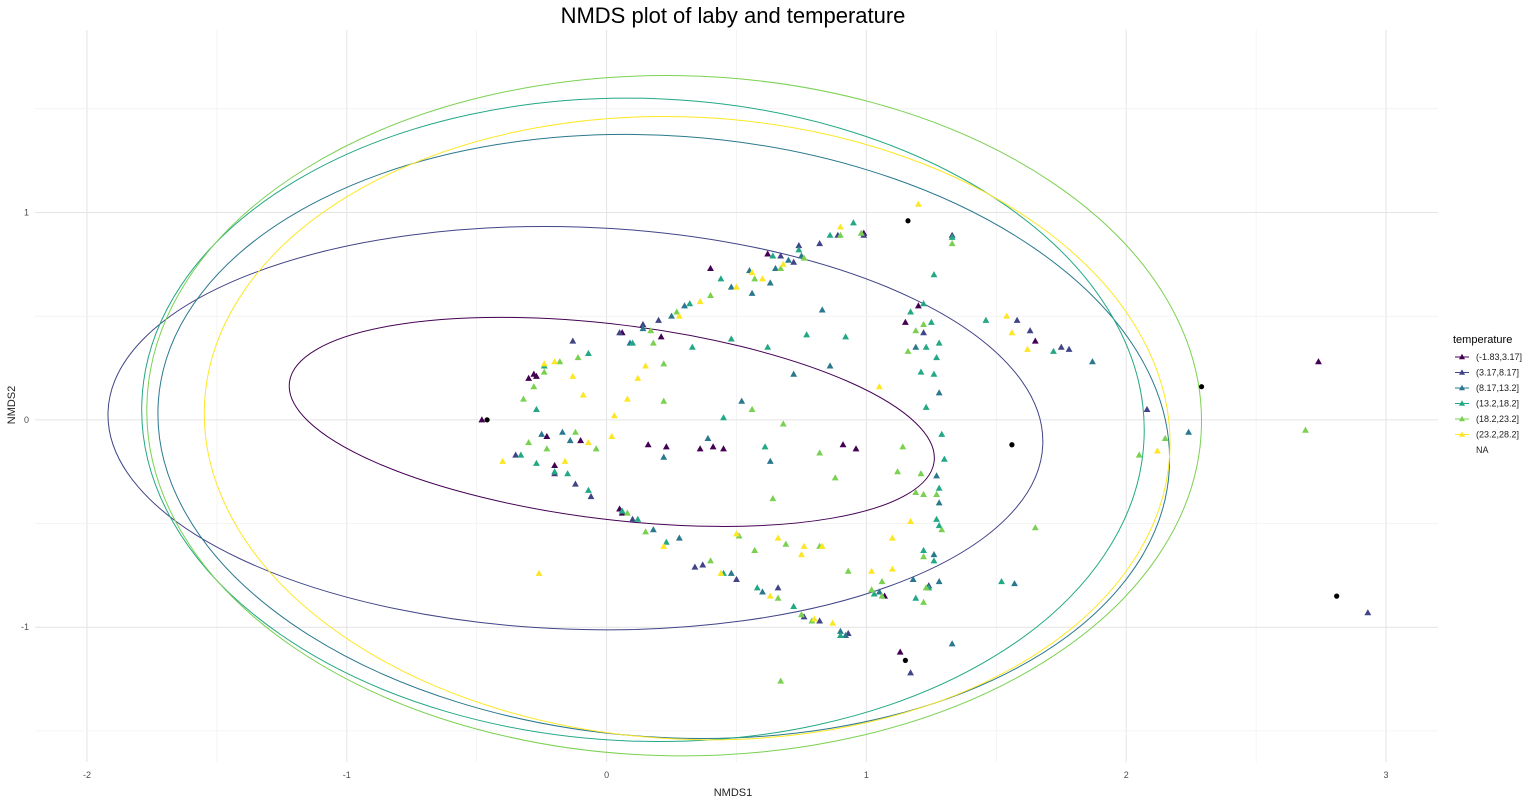  I want to click on legend-entry-label: (13.2,18.2], so click(1497, 404).